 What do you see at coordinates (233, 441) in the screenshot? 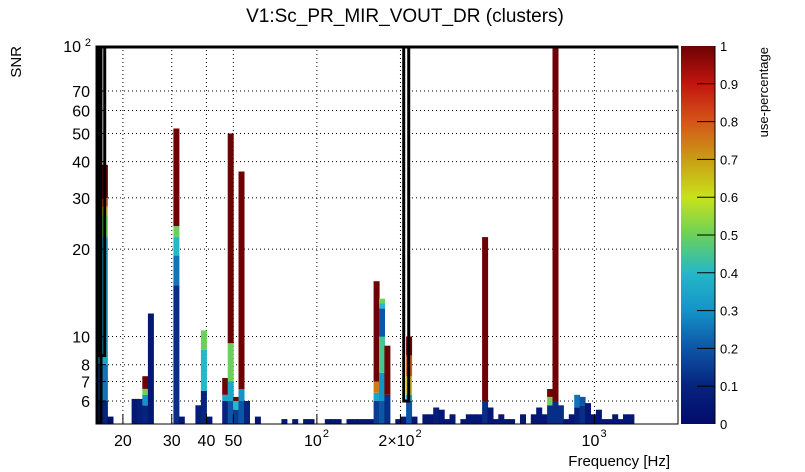
I see `x-tick-label: 50` at bounding box center [233, 441].